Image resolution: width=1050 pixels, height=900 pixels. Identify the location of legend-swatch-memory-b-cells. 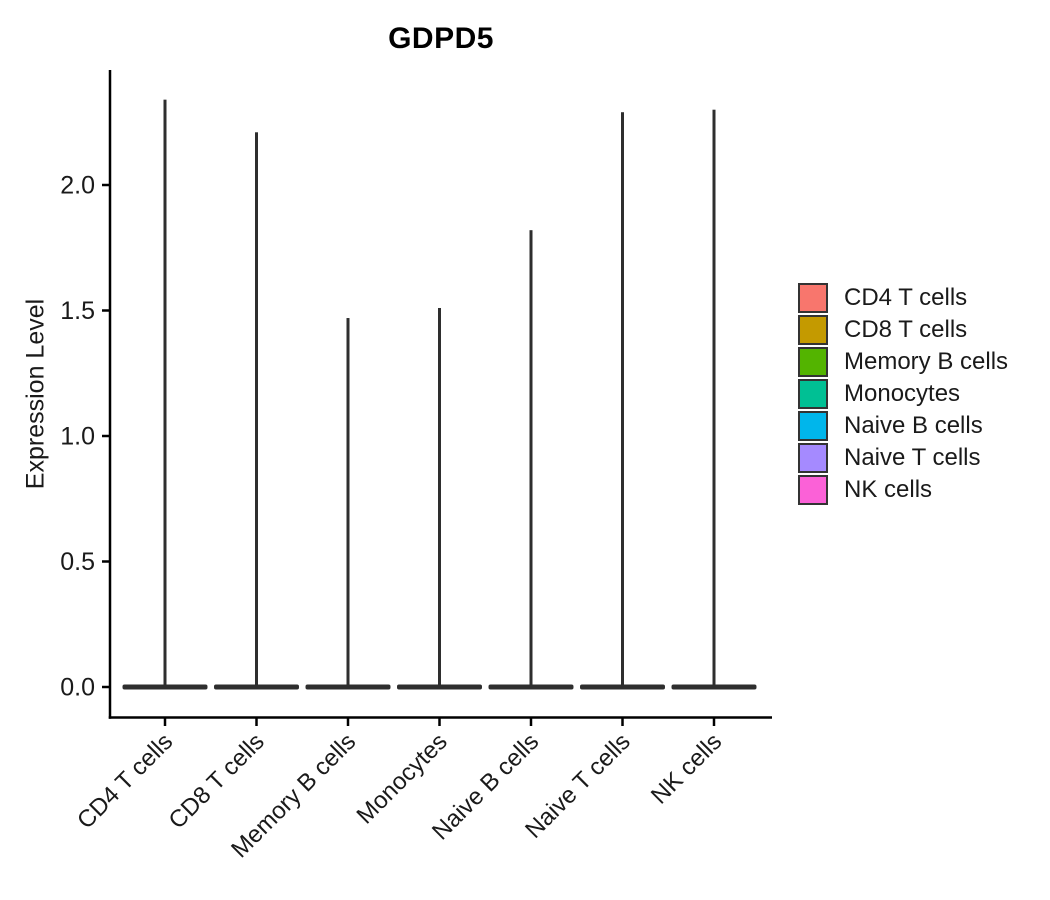
(813, 362).